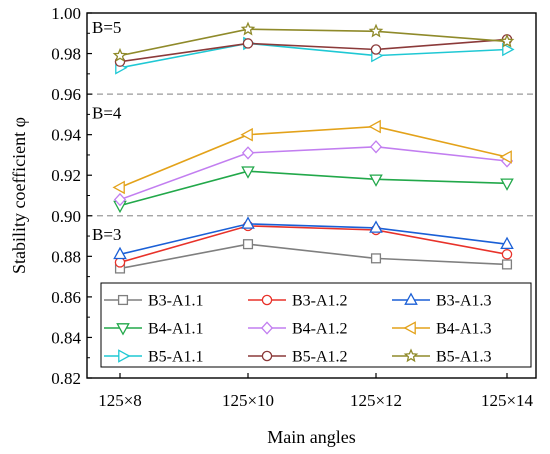 The height and width of the screenshot is (454, 550). What do you see at coordinates (507, 400) in the screenshot?
I see `x-tick-label: 125×14` at bounding box center [507, 400].